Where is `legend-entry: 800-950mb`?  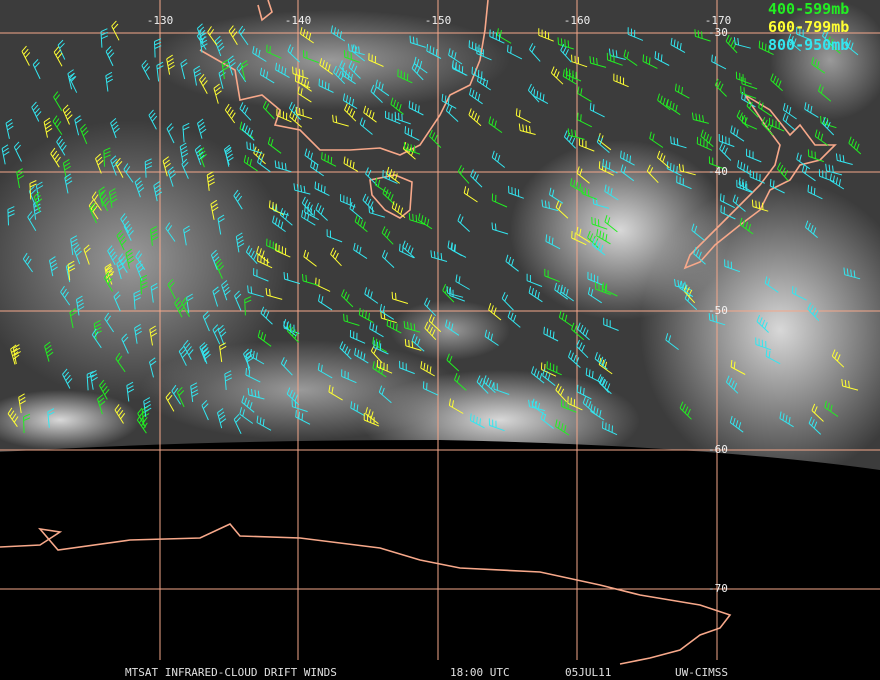 legend-entry: 800-950mb is located at coordinates (808, 45).